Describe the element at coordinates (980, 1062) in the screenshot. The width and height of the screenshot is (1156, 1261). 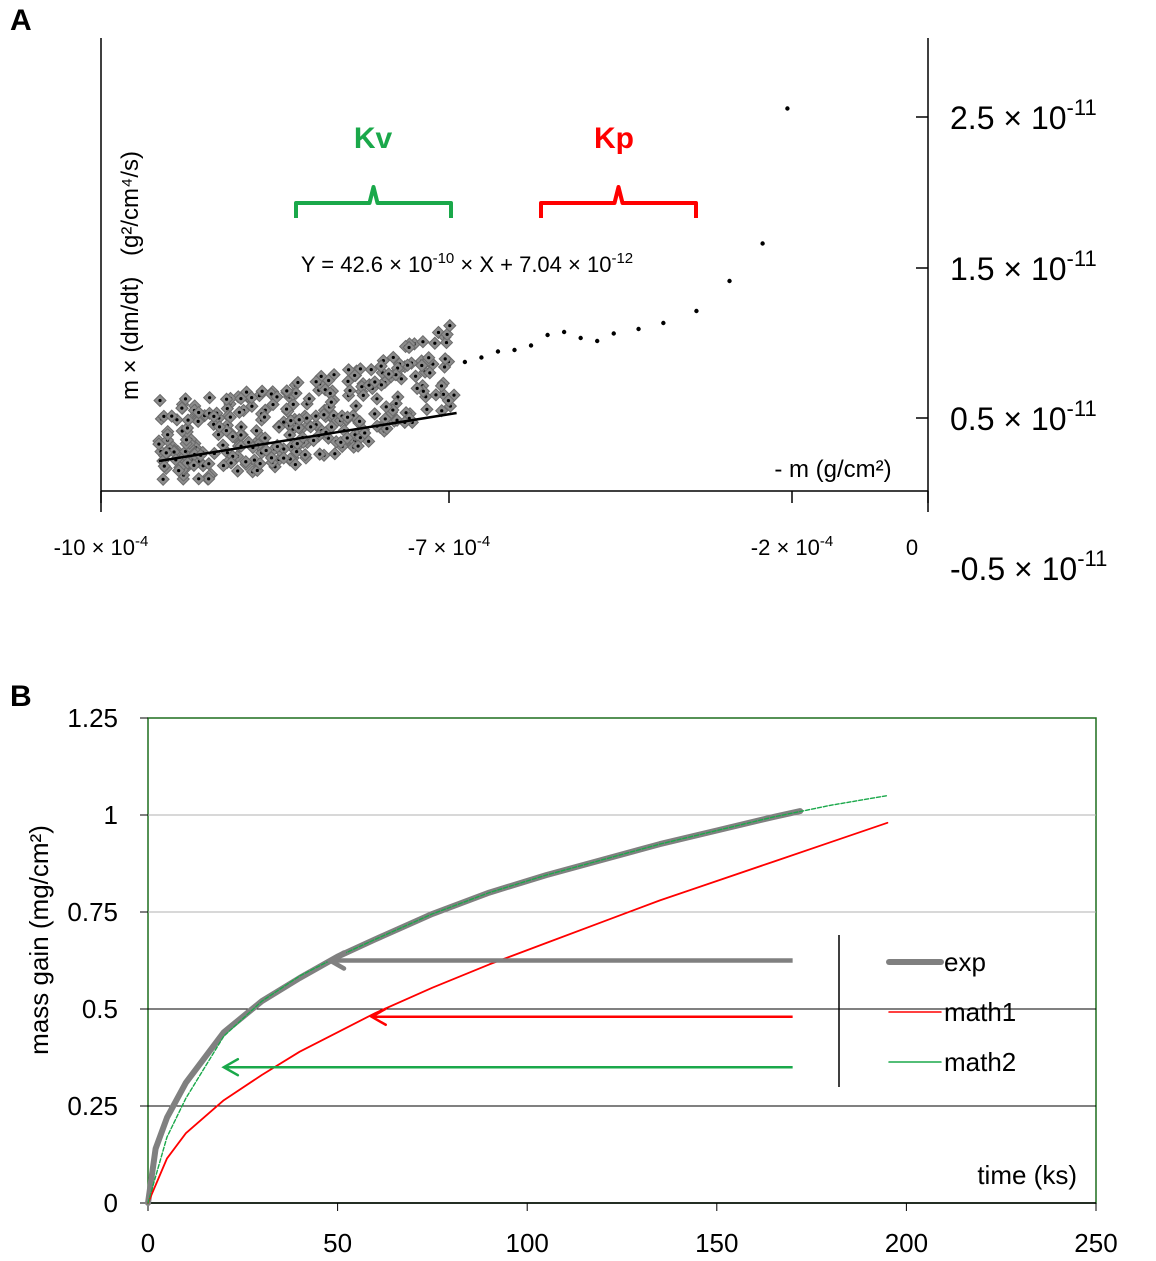
I see `legend-label-math2: math2` at that location.